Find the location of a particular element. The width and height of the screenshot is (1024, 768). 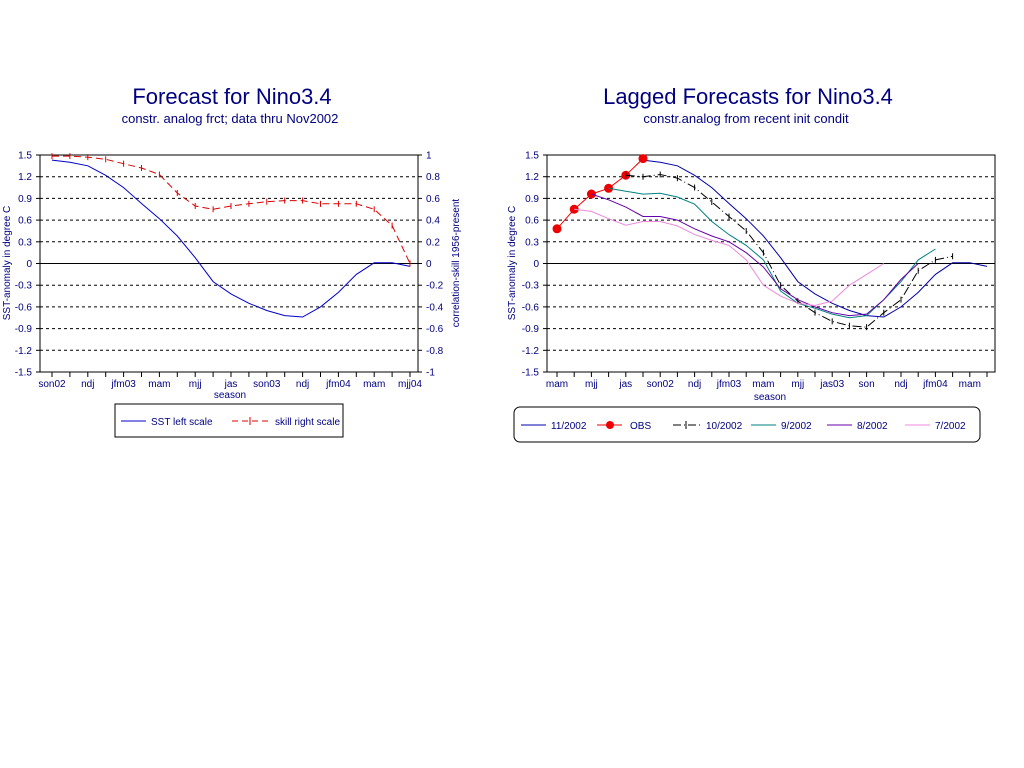

legend-label-obs: OBS is located at coordinates (640, 426).